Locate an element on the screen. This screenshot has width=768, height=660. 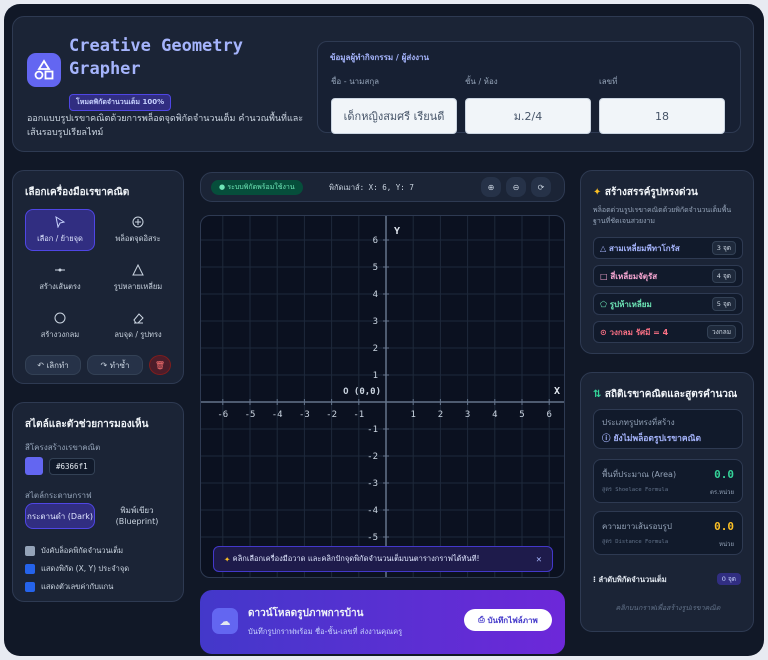
perimeter-label: ความยาวเส้นรอบรูป is located at coordinates (637, 526).